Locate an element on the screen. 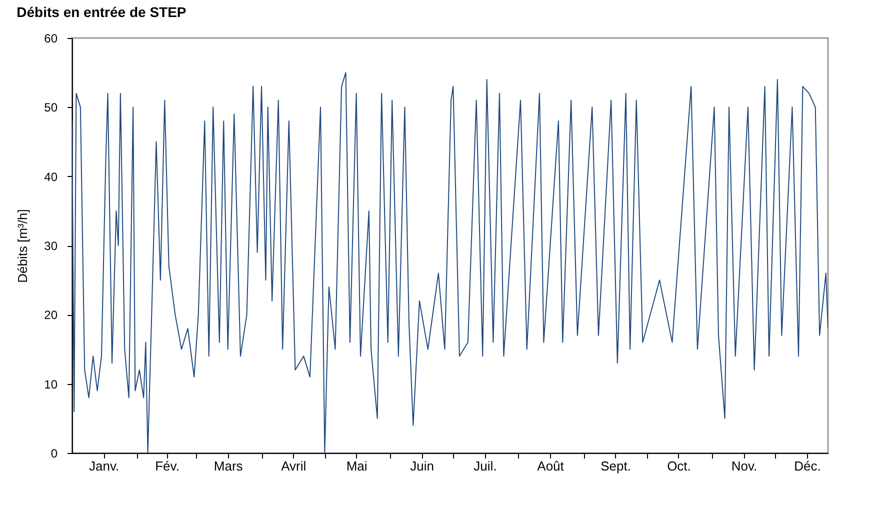 The height and width of the screenshot is (512, 893). x-tick-label: Nov. is located at coordinates (744, 466).